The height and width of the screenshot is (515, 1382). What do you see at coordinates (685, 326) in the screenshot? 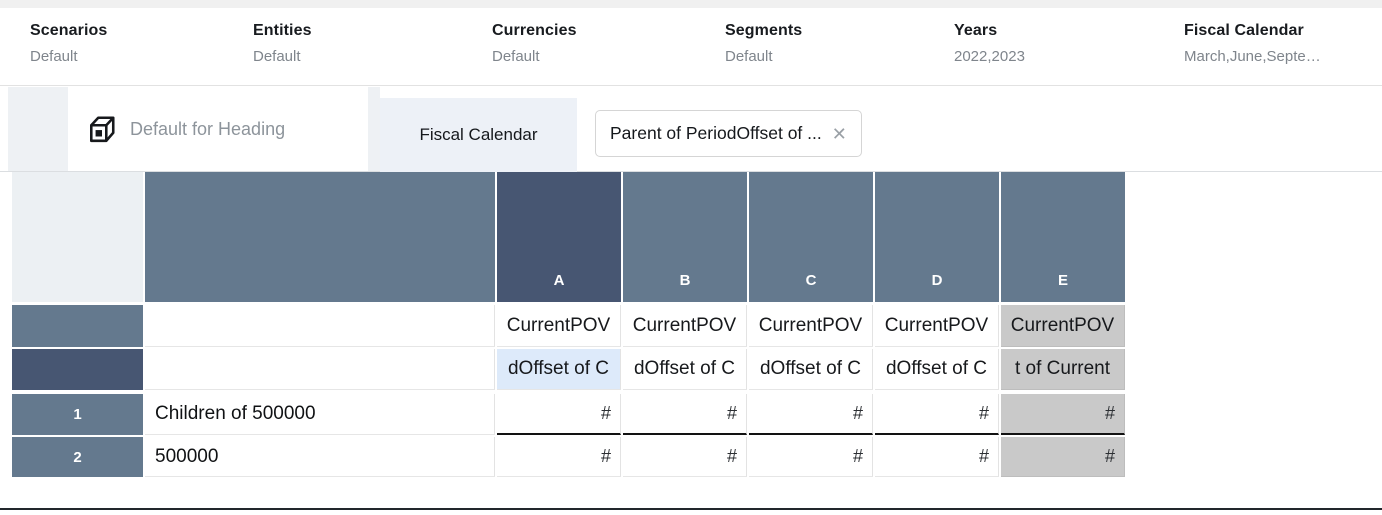
I see `member-cell-b: CurrentPOV` at bounding box center [685, 326].